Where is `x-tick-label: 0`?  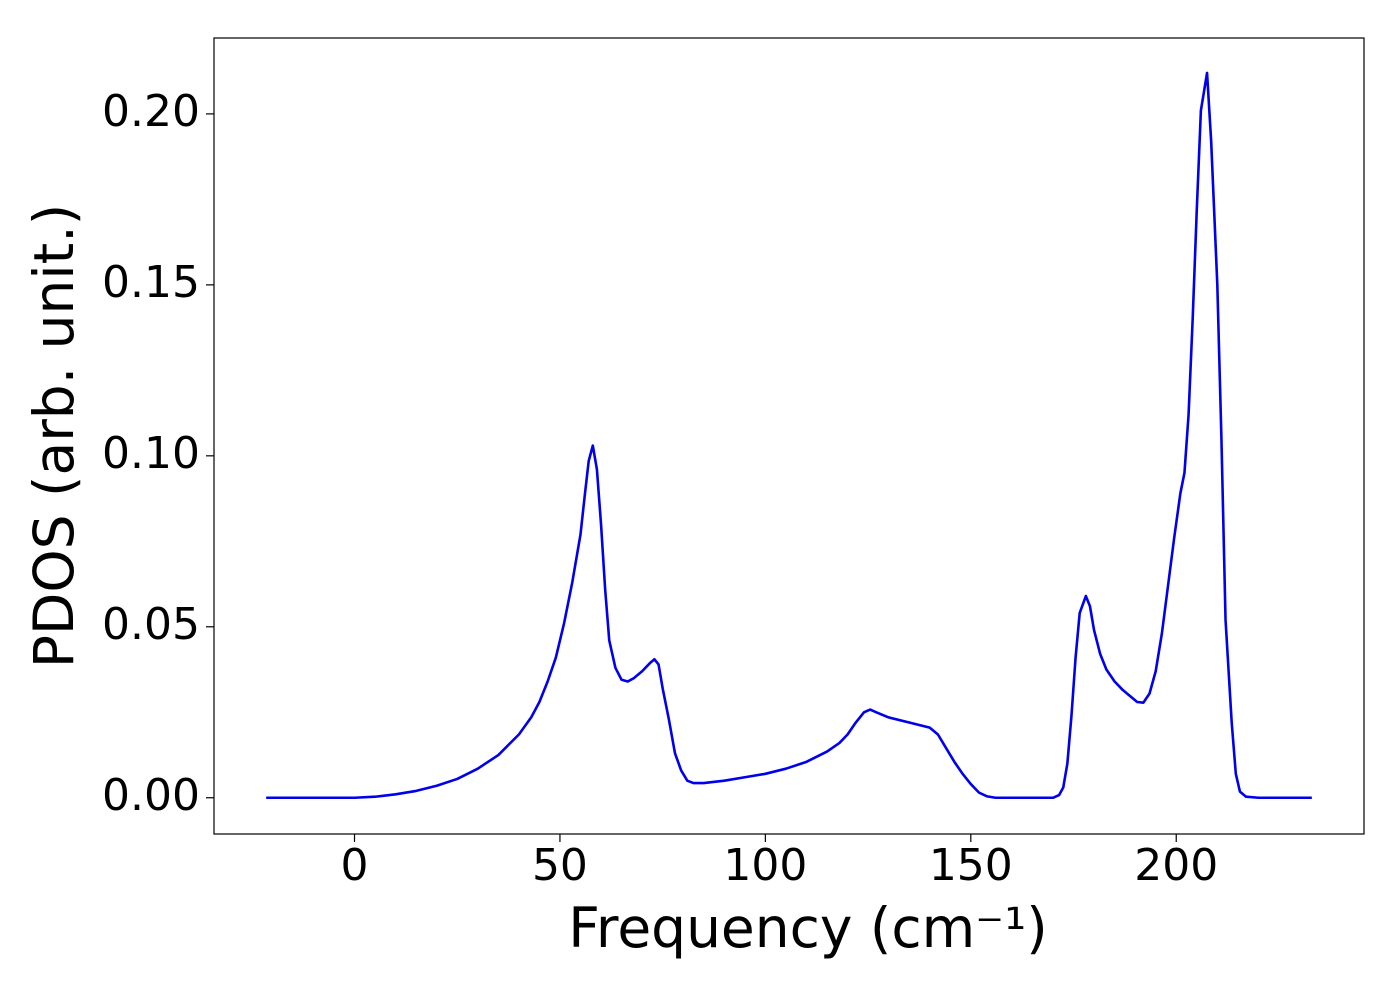 x-tick-label: 0 is located at coordinates (355, 865).